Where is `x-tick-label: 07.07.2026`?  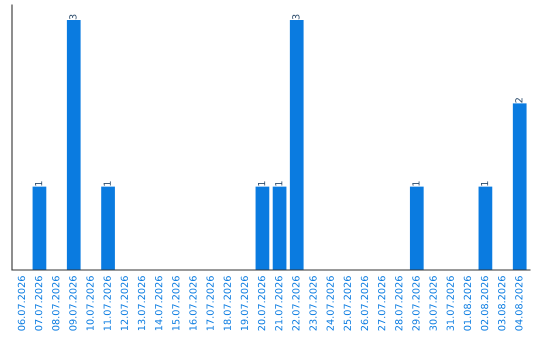
x-tick-label: 07.07.2026 is located at coordinates (38, 303).